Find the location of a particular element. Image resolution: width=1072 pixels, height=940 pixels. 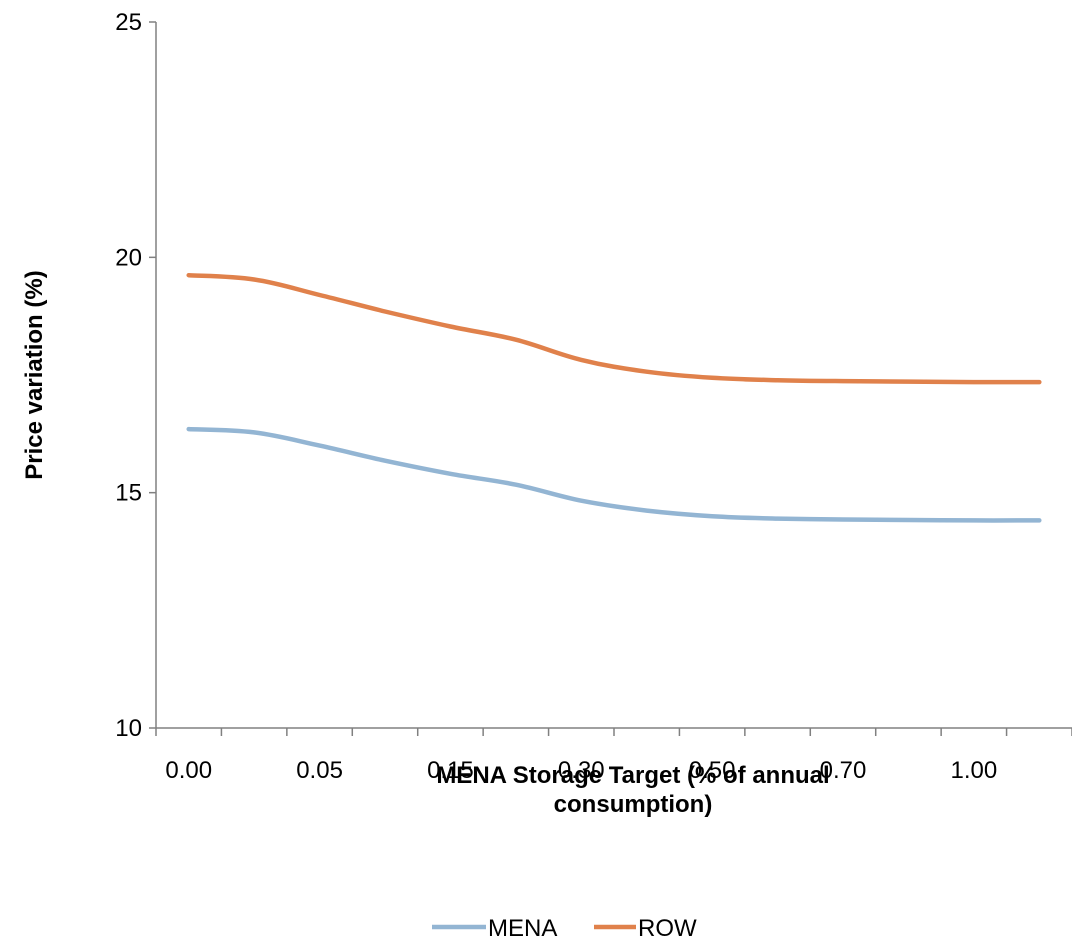

y-axis-title: Price variation (%) is located at coordinates (34, 374).